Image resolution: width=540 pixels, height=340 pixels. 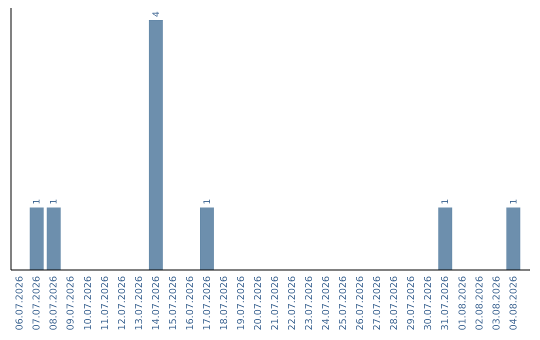 What do you see at coordinates (496, 303) in the screenshot?
I see `x-tick-label: 03.08.2026` at bounding box center [496, 303].